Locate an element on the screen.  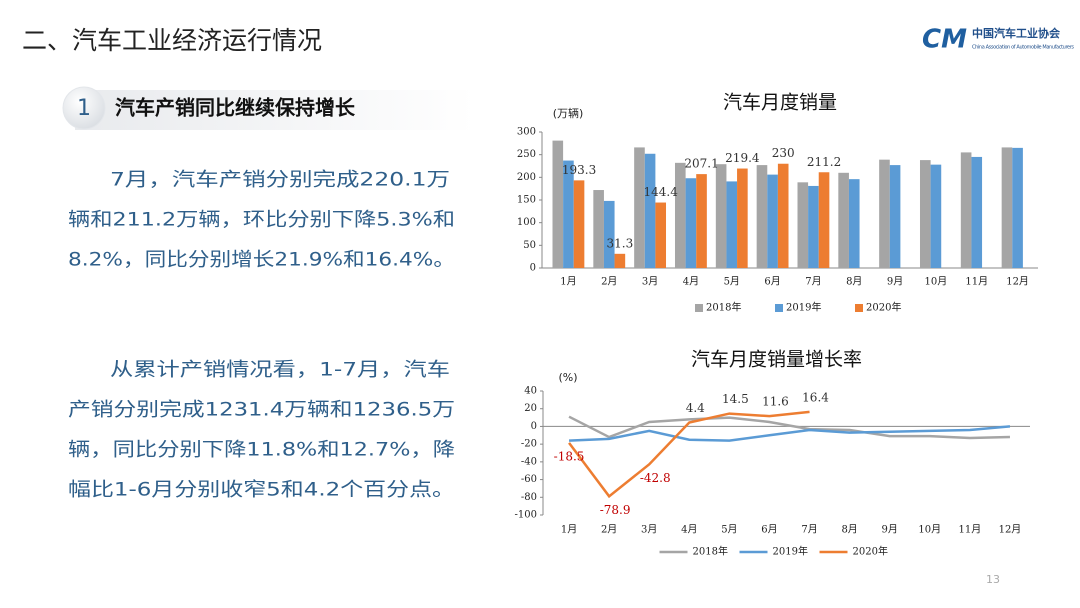
data-label: 31.3 is located at coordinates (620, 243).